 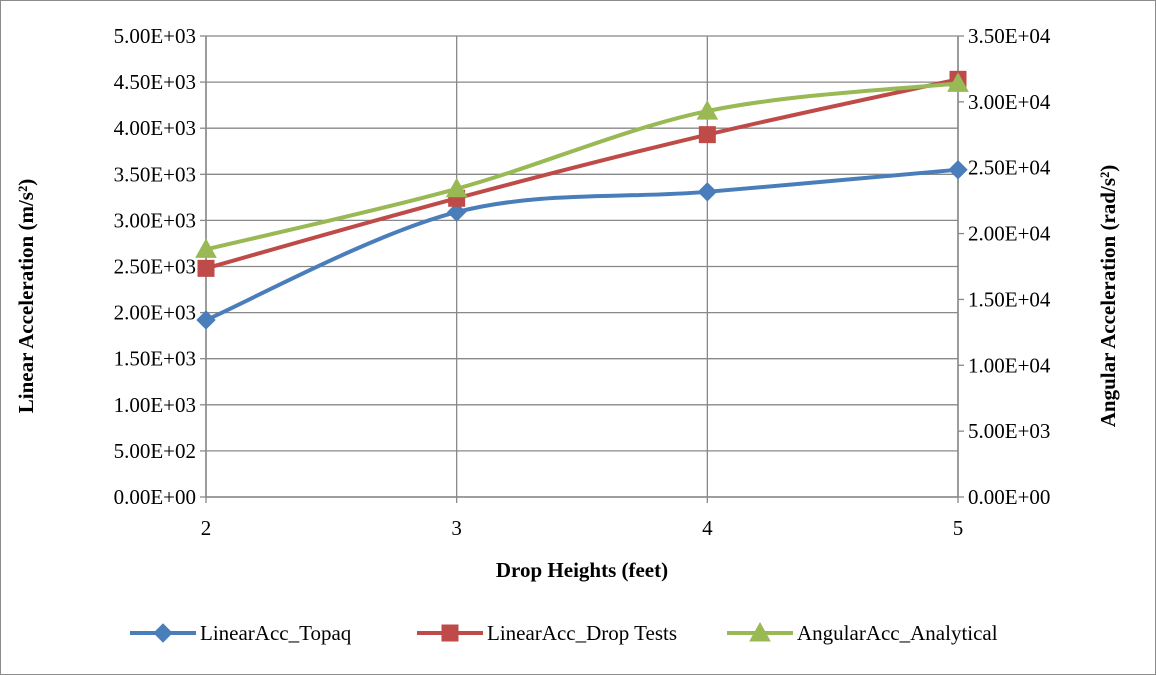 I want to click on right-tick-label: 2.00E+04, so click(x=1009, y=234).